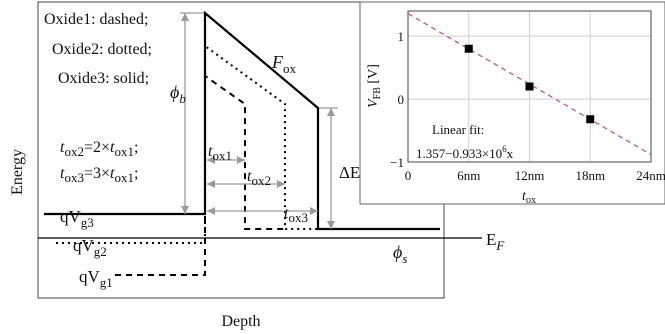 This screenshot has width=665, height=334. Describe the element at coordinates (102, 49) in the screenshot. I see `legend-oxide2: Oxide2: dotted;` at that location.